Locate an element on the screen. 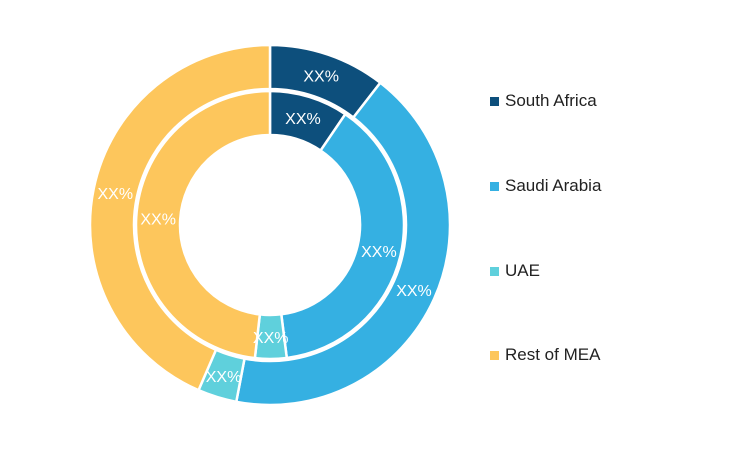 The height and width of the screenshot is (450, 750). inner-label-saudi-arabia: XX% is located at coordinates (379, 252).